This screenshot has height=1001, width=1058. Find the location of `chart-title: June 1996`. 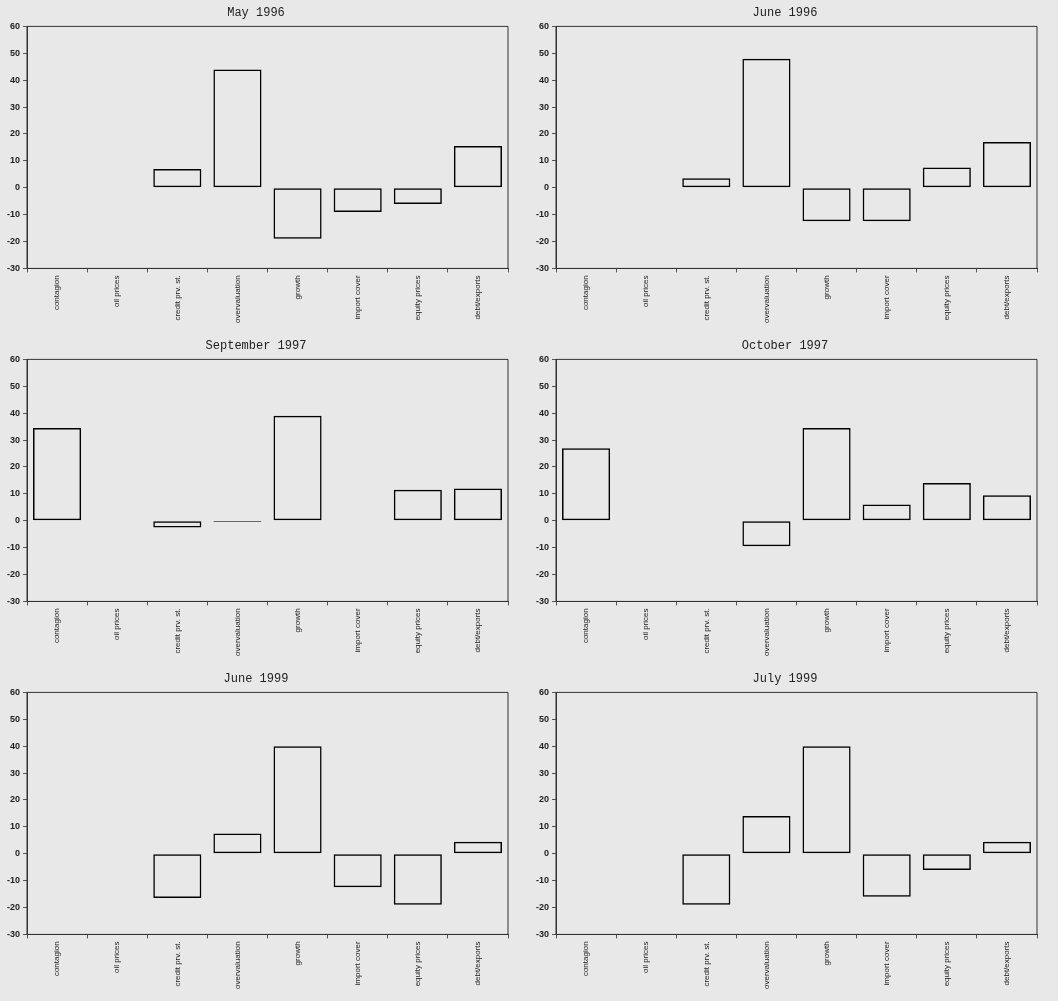

chart-title: June 1996 is located at coordinates (785, 13).